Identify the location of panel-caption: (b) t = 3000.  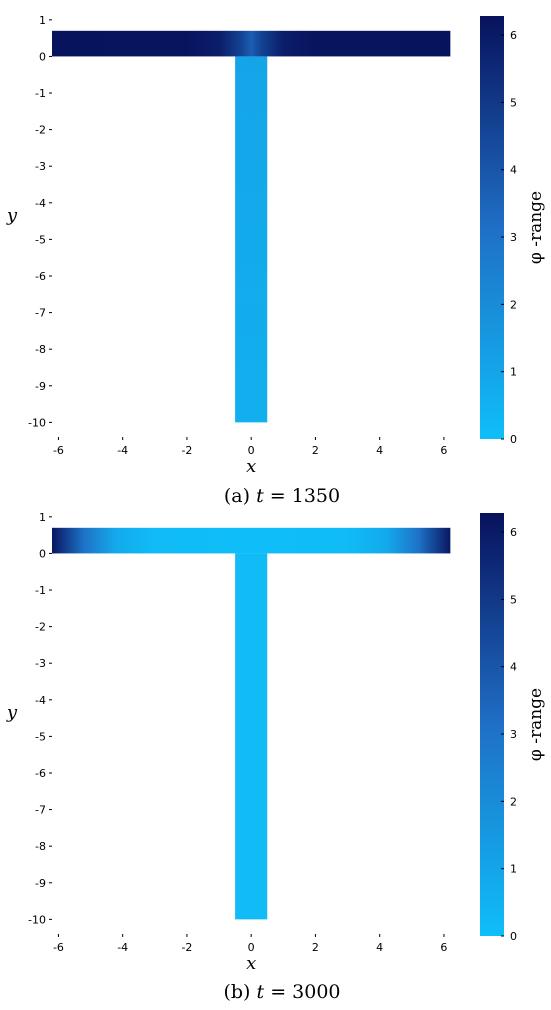
(281, 992).